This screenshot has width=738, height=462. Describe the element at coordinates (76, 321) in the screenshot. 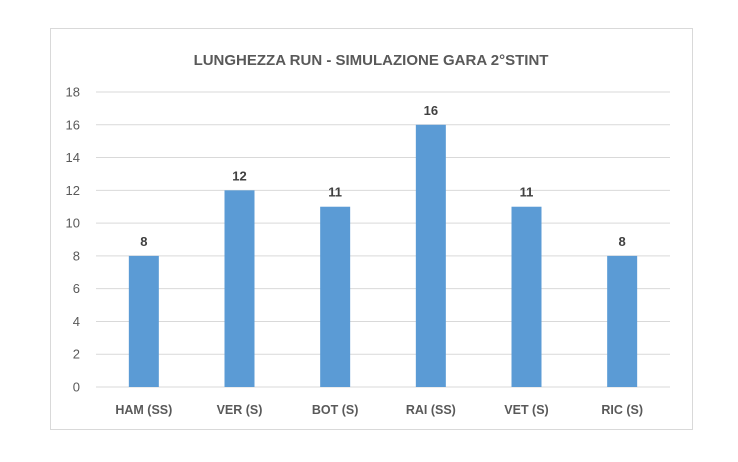

I see `y-tick-label: 4` at that location.